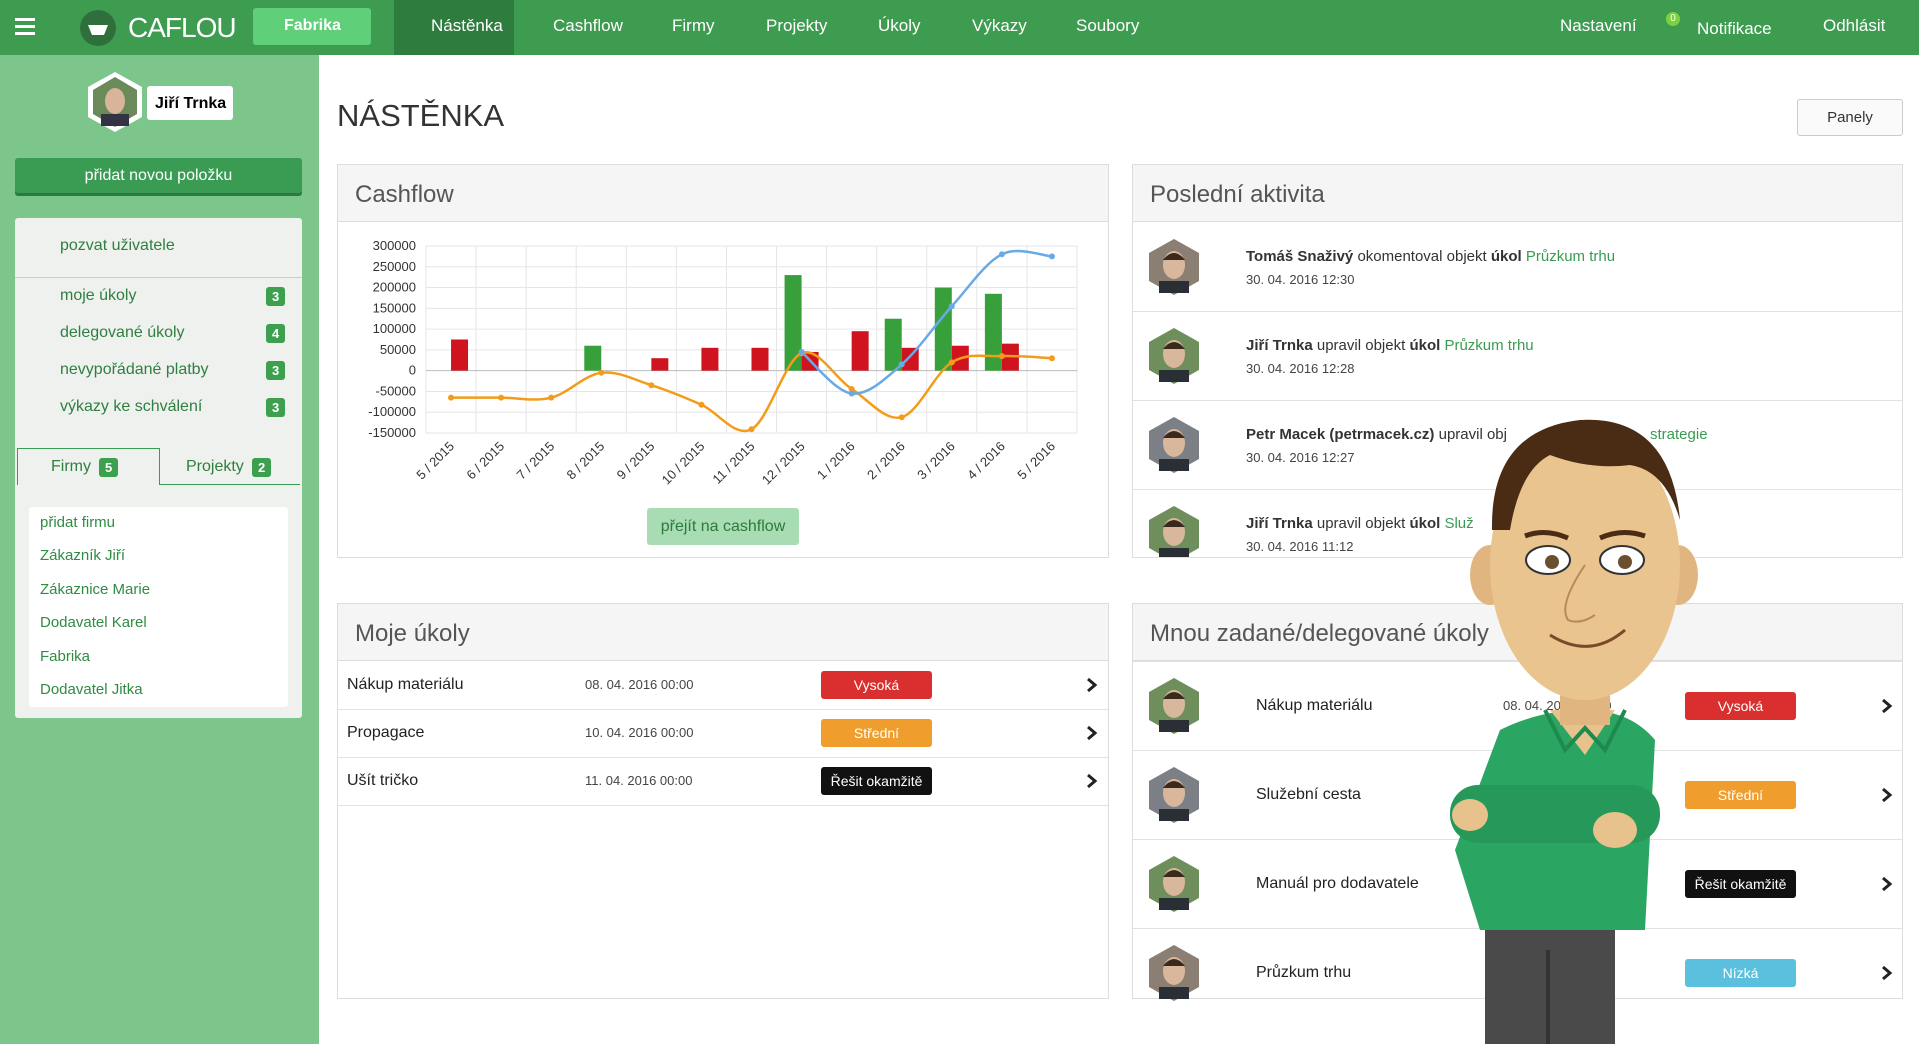 Image resolution: width=1919 pixels, height=1044 pixels. What do you see at coordinates (71, 466) in the screenshot?
I see `tab-label: Firmy` at bounding box center [71, 466].